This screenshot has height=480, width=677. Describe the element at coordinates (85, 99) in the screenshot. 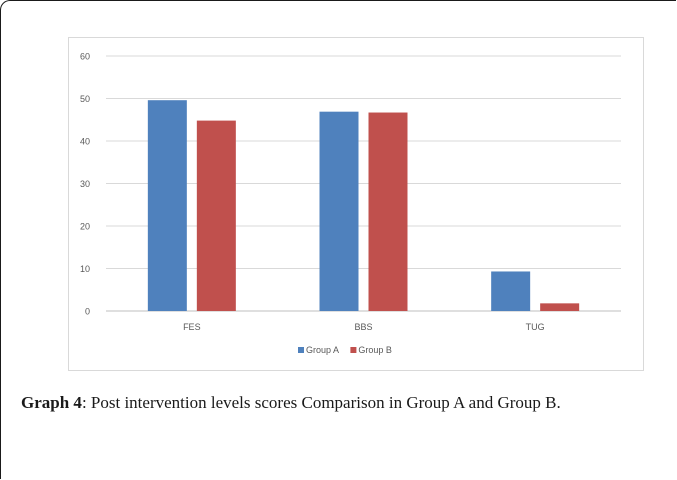

I see `y-tick-label: 50` at that location.